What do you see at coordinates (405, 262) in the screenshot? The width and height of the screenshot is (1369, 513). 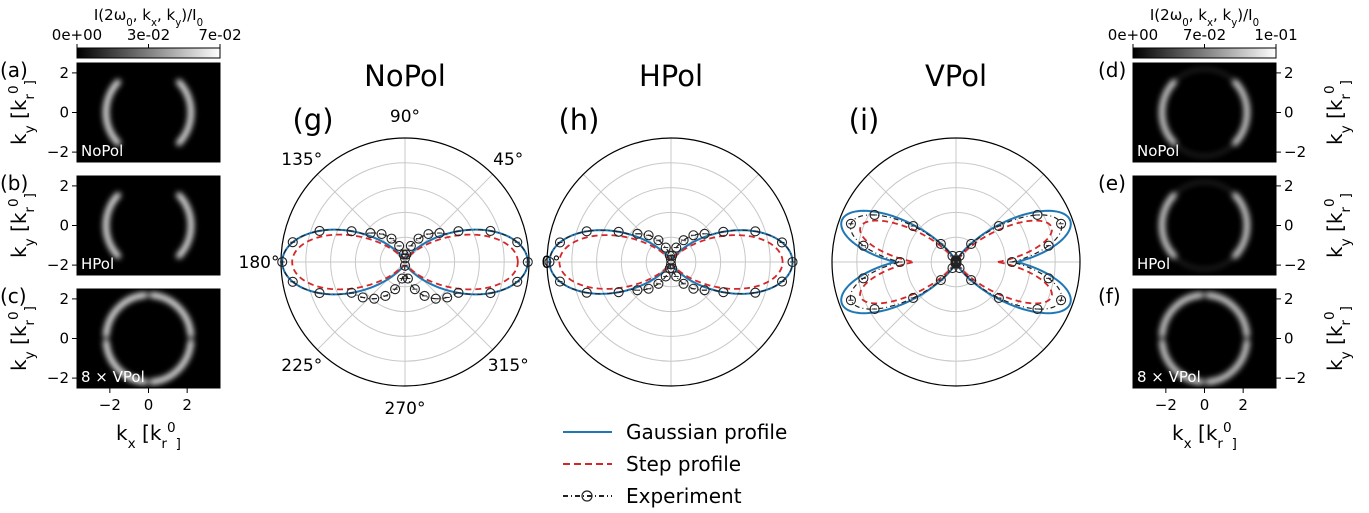 I see `series-step` at bounding box center [405, 262].